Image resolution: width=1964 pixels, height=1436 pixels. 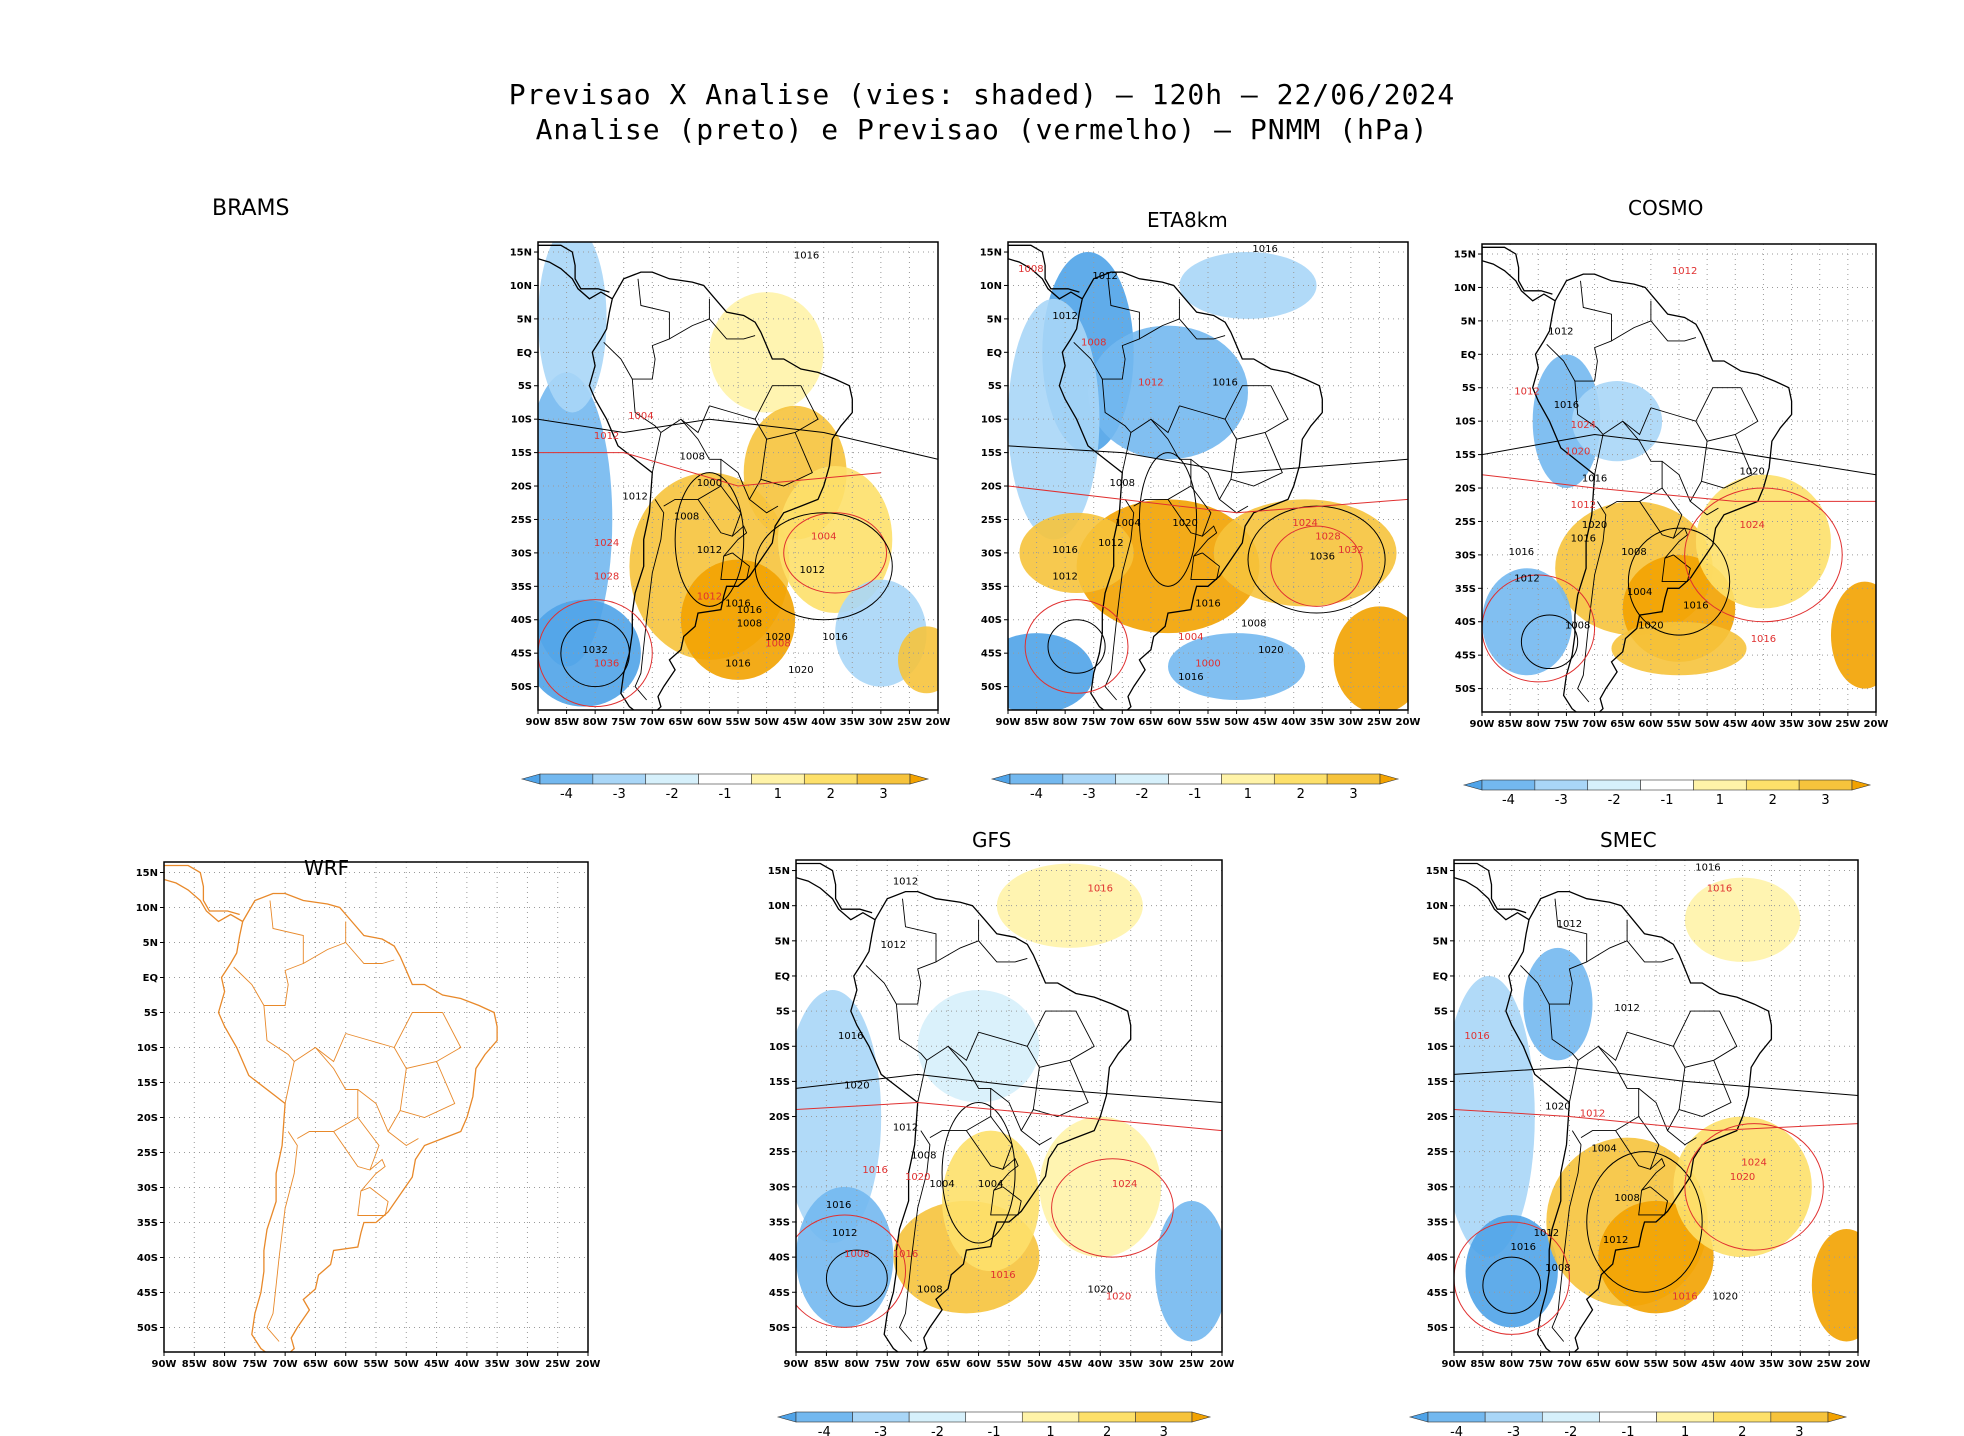 I want to click on lat-tick-label: 5N, so click(x=1468, y=321).